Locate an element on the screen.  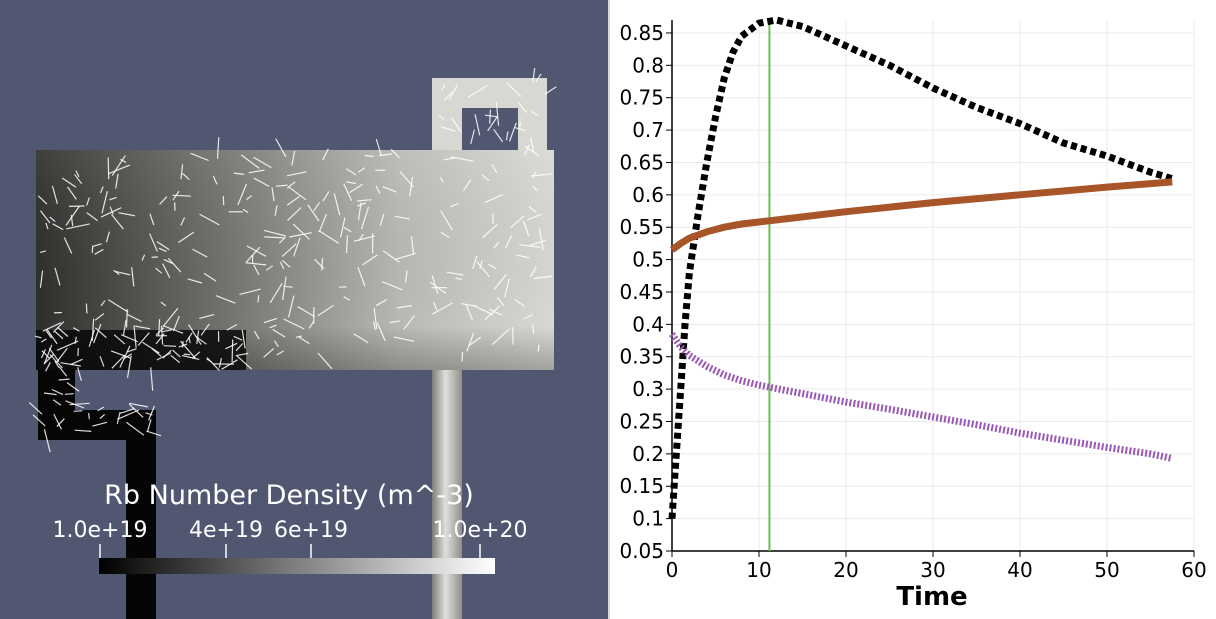
inlet-pipe is located at coordinates (141, 519).